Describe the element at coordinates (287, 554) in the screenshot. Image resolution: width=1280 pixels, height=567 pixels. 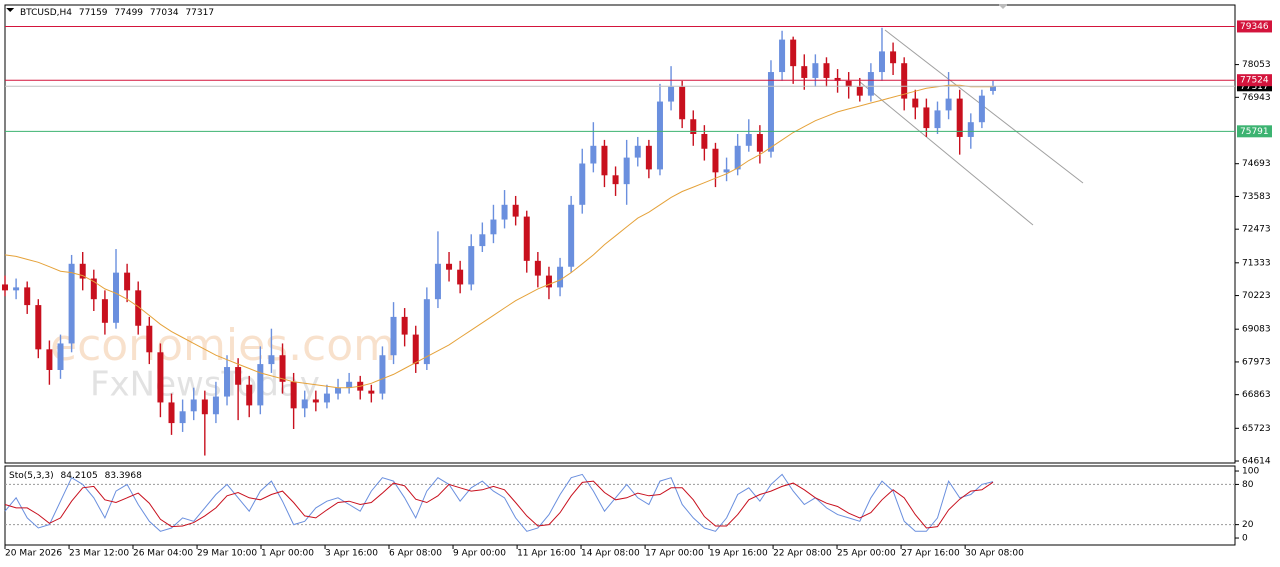
I see `x-tick-label: 1 Apr 00:00` at that location.